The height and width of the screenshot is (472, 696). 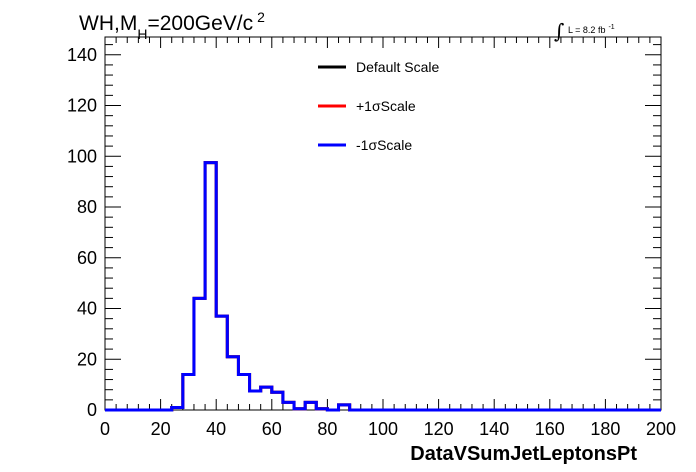 What do you see at coordinates (439, 429) in the screenshot?
I see `x-tick-label: 120` at bounding box center [439, 429].